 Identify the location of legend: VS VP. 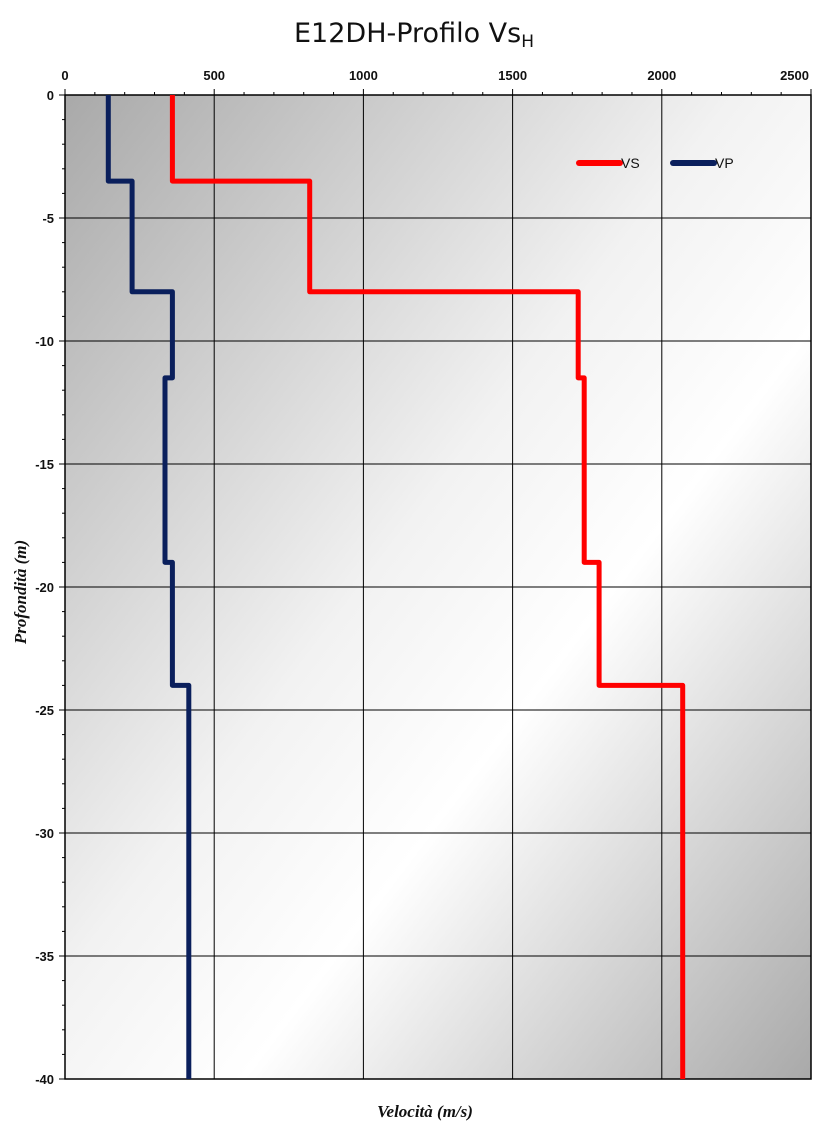
(655, 163).